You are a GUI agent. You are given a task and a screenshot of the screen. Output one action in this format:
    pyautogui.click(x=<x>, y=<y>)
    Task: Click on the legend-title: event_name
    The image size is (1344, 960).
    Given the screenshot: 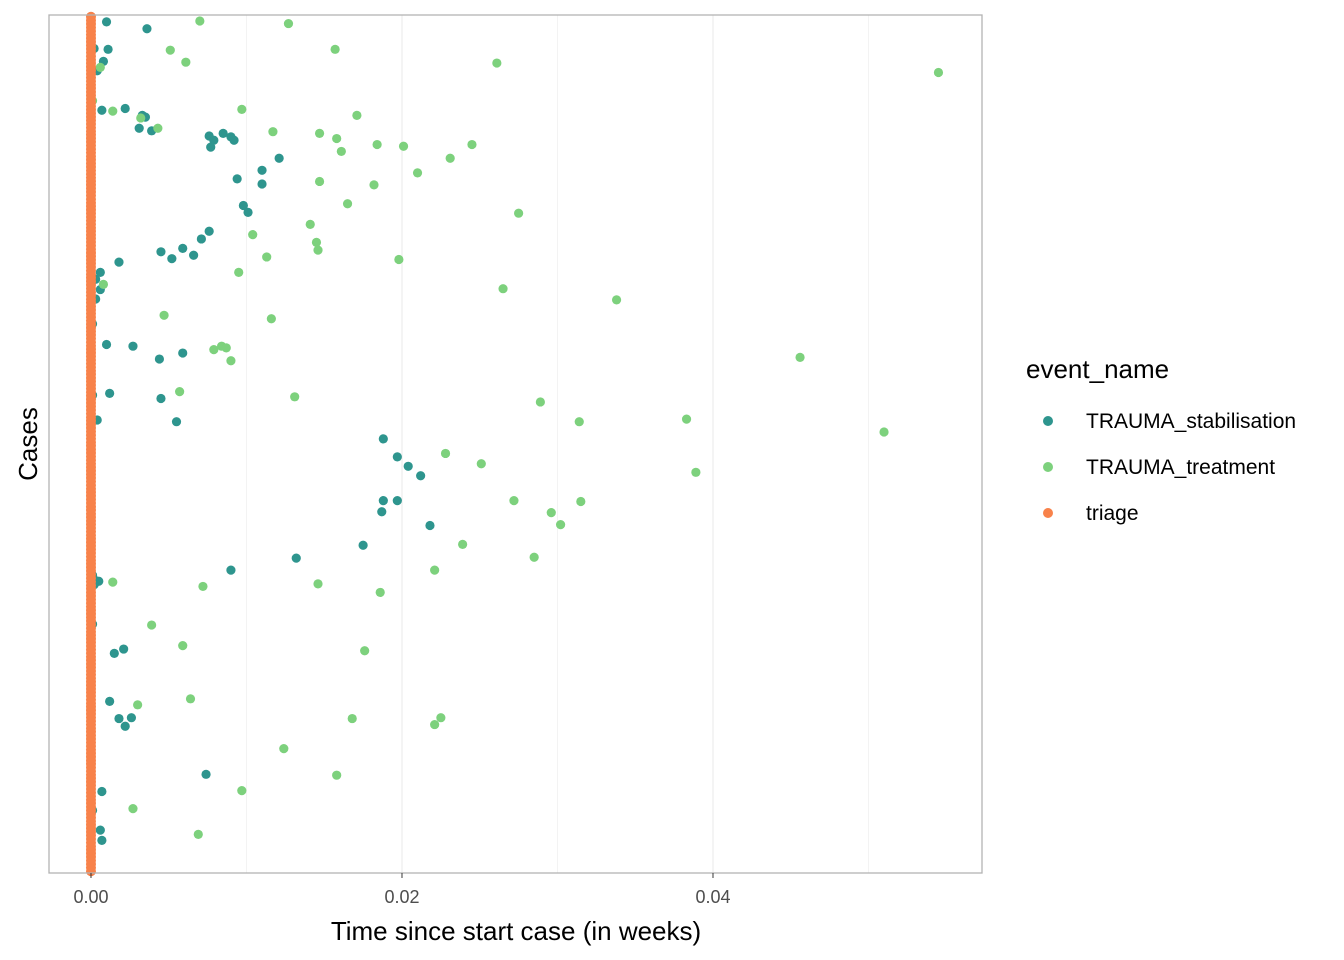 What is the action you would take?
    pyautogui.click(x=1097, y=369)
    